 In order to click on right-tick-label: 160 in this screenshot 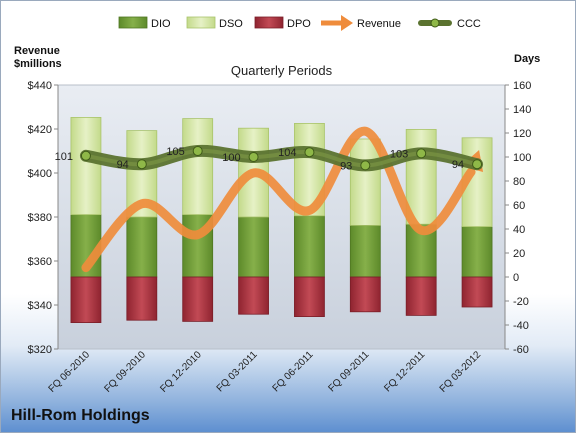, I will do `click(522, 86)`.